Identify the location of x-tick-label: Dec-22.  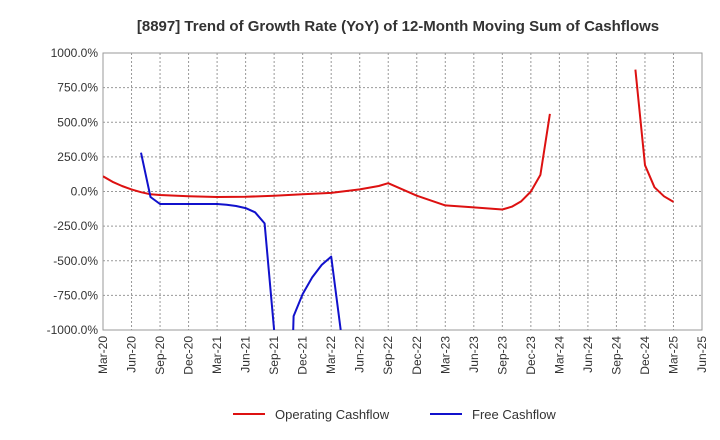
(417, 355).